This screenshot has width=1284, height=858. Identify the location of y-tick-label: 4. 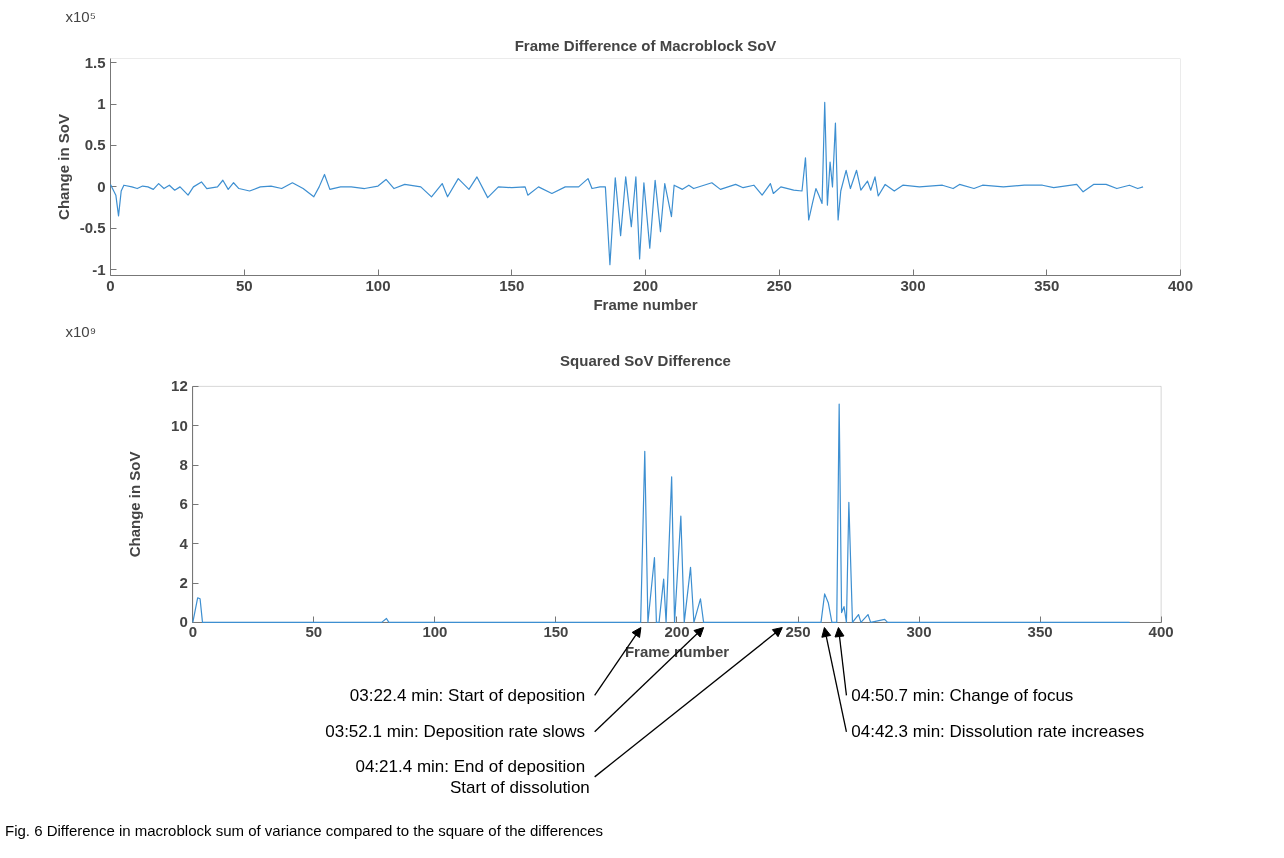
(184, 543).